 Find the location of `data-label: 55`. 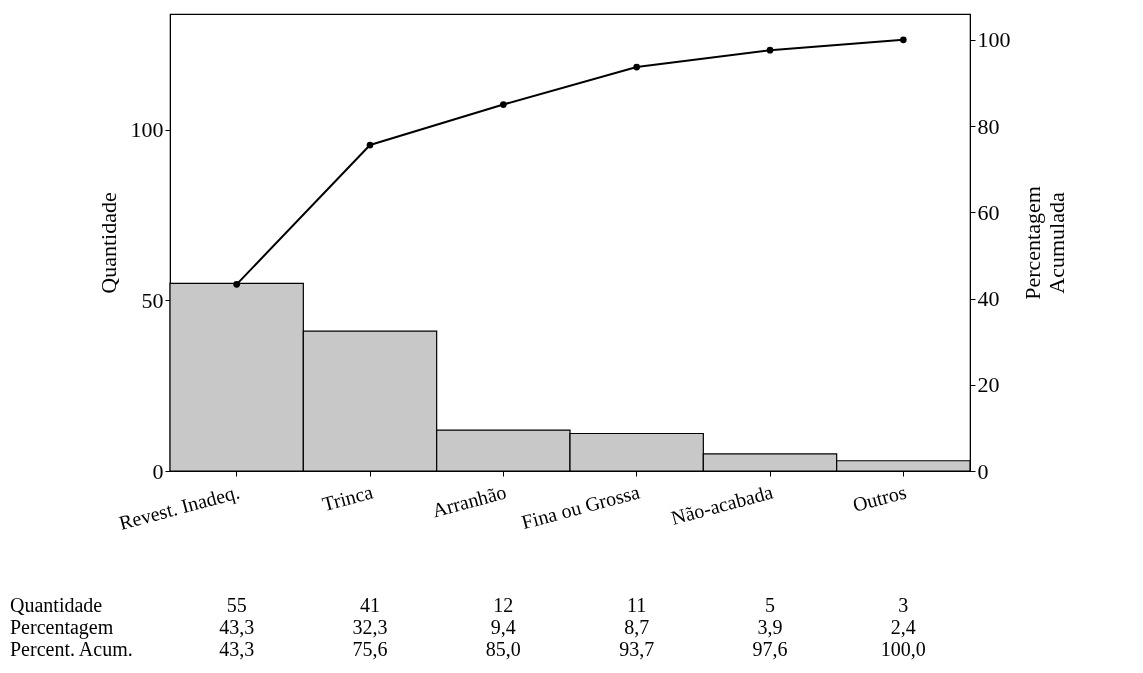

data-label: 55 is located at coordinates (236, 605).